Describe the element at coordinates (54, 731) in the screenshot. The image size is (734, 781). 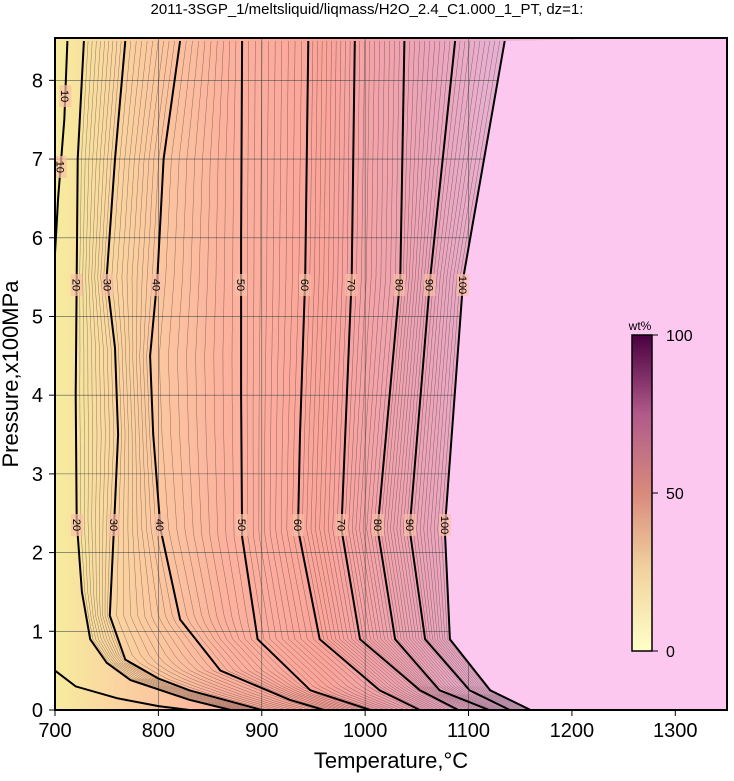
I see `x-tick-label: 700` at that location.